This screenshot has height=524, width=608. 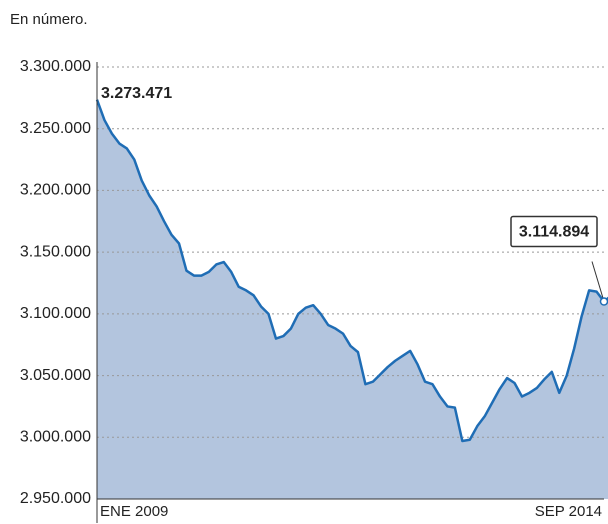 I want to click on end-point, so click(x=603, y=301).